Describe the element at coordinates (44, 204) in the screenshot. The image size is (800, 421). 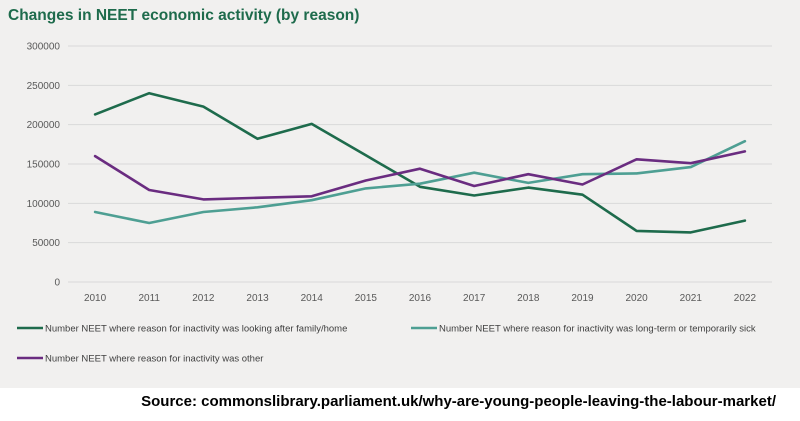
I see `y-tick-label-100000: 100000` at that location.